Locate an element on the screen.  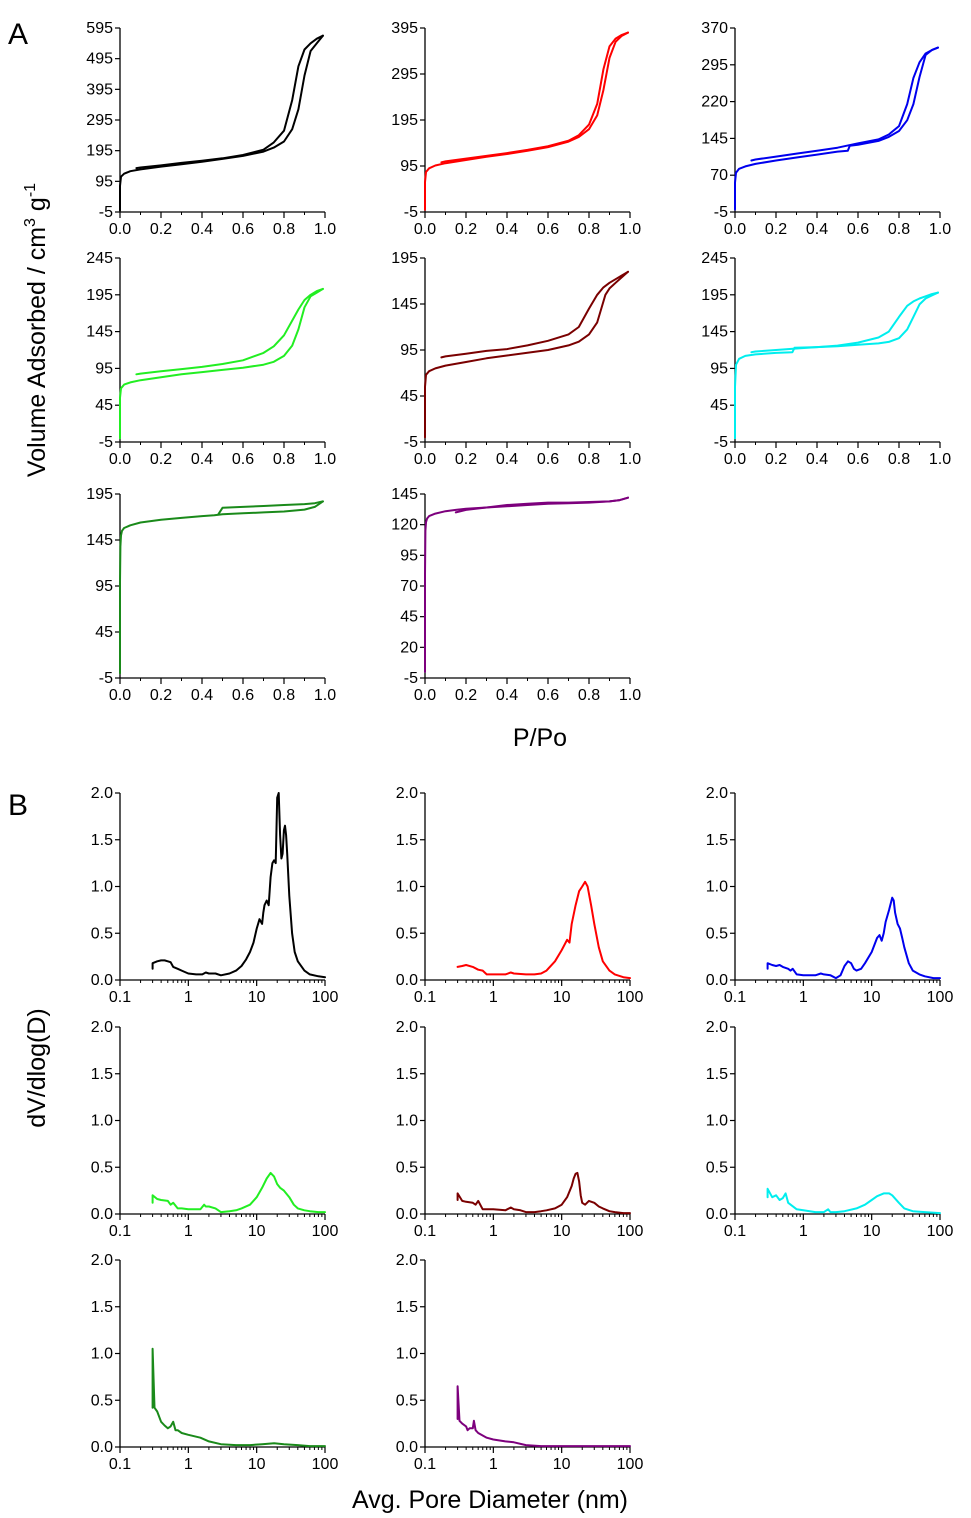
section-a-ylabel: Volume Adsorbed / cm3 g-1 is located at coordinates (36, 330).